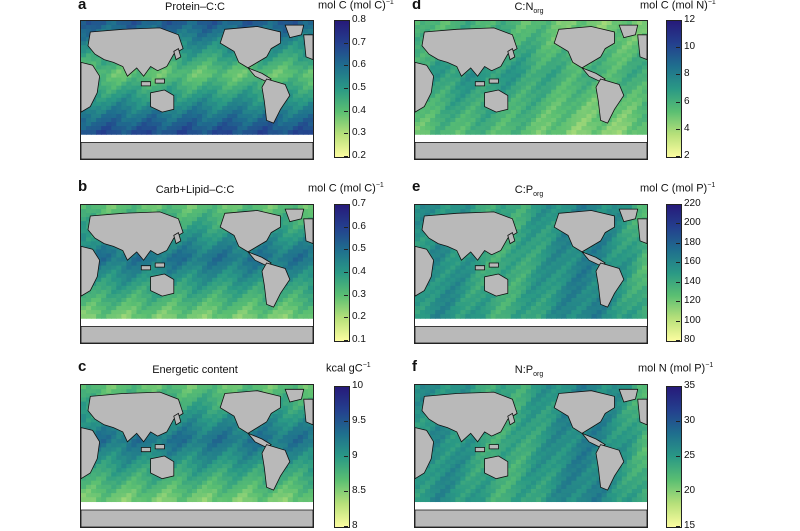  I want to click on panel-title: N:Porg, so click(529, 371).